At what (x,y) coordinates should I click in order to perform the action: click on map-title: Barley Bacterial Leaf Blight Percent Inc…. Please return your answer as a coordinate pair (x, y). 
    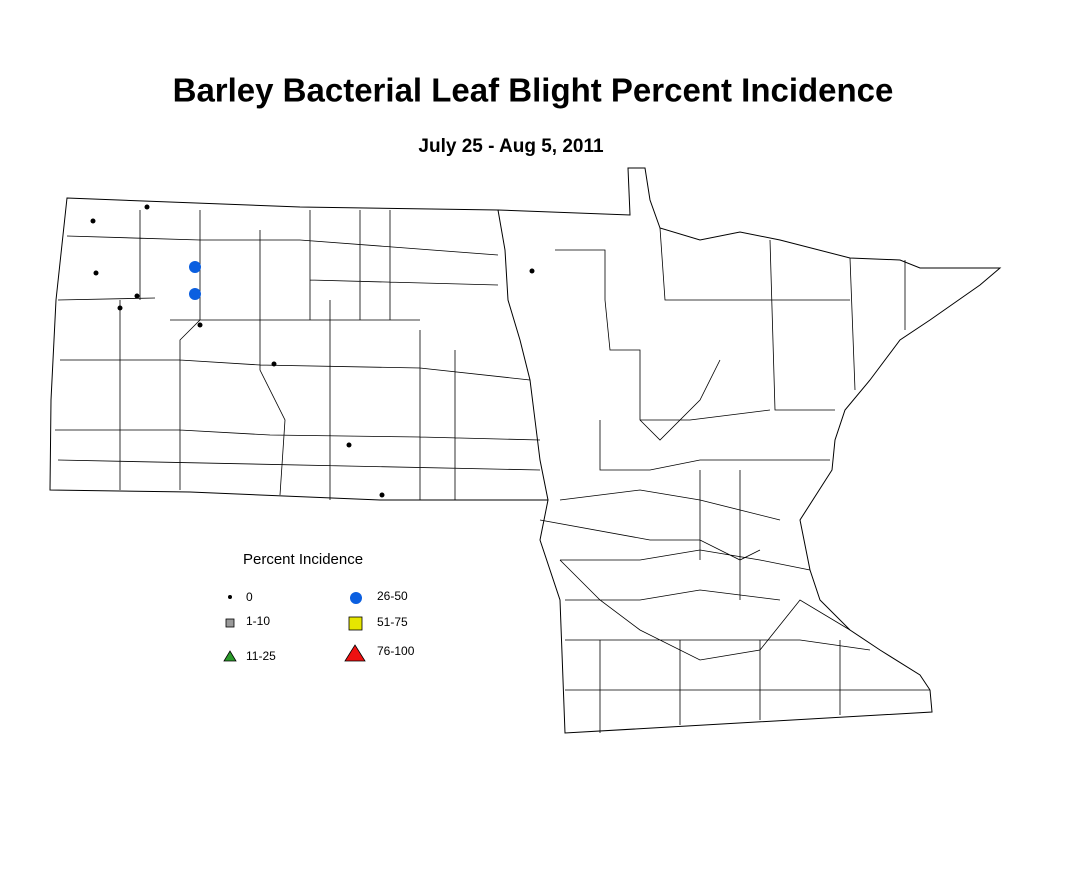
    Looking at the image, I should click on (533, 90).